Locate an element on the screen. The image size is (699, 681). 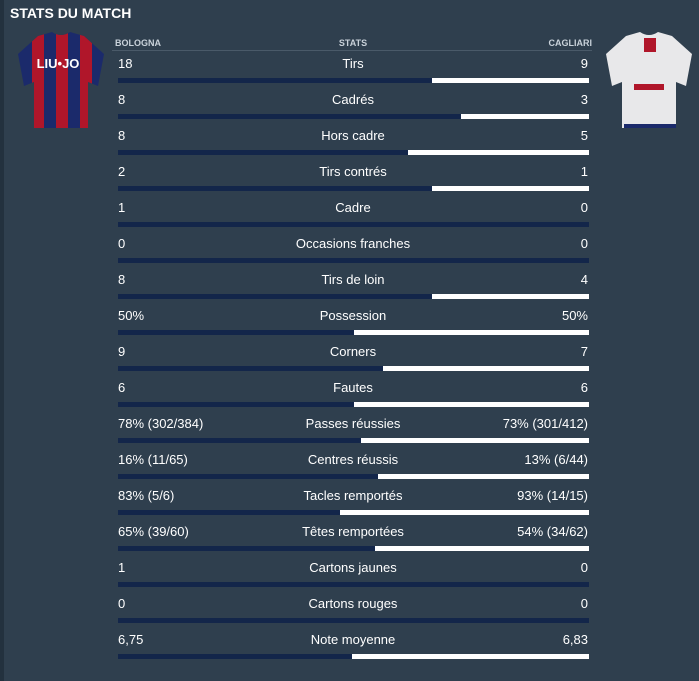
away-value: 13% (6/44) is located at coordinates (556, 459).